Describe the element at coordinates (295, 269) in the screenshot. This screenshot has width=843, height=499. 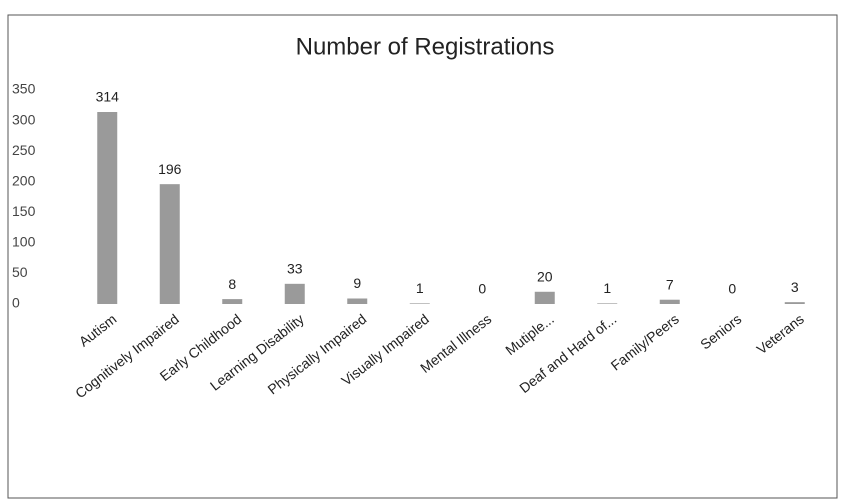
I see `data-label: 33` at that location.